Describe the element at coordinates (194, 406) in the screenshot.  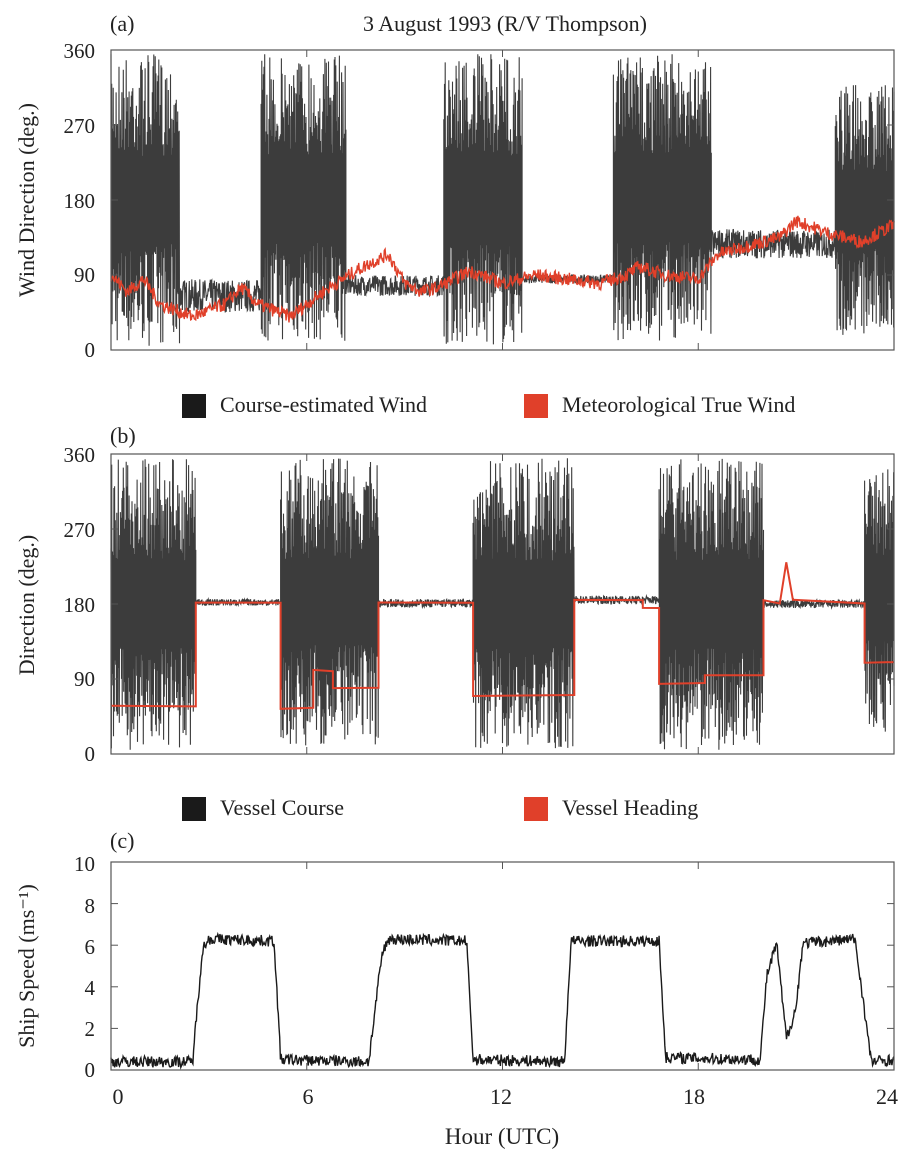
I see `legend-course-estimated-wind-swatch` at that location.